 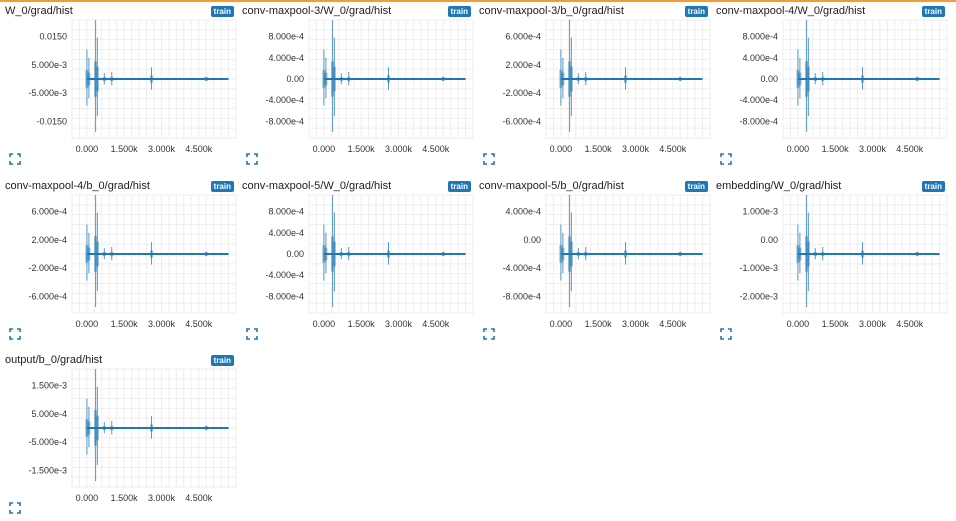 What do you see at coordinates (521, 296) in the screenshot?
I see `y-tick-label: -8.000e-4` at bounding box center [521, 296].